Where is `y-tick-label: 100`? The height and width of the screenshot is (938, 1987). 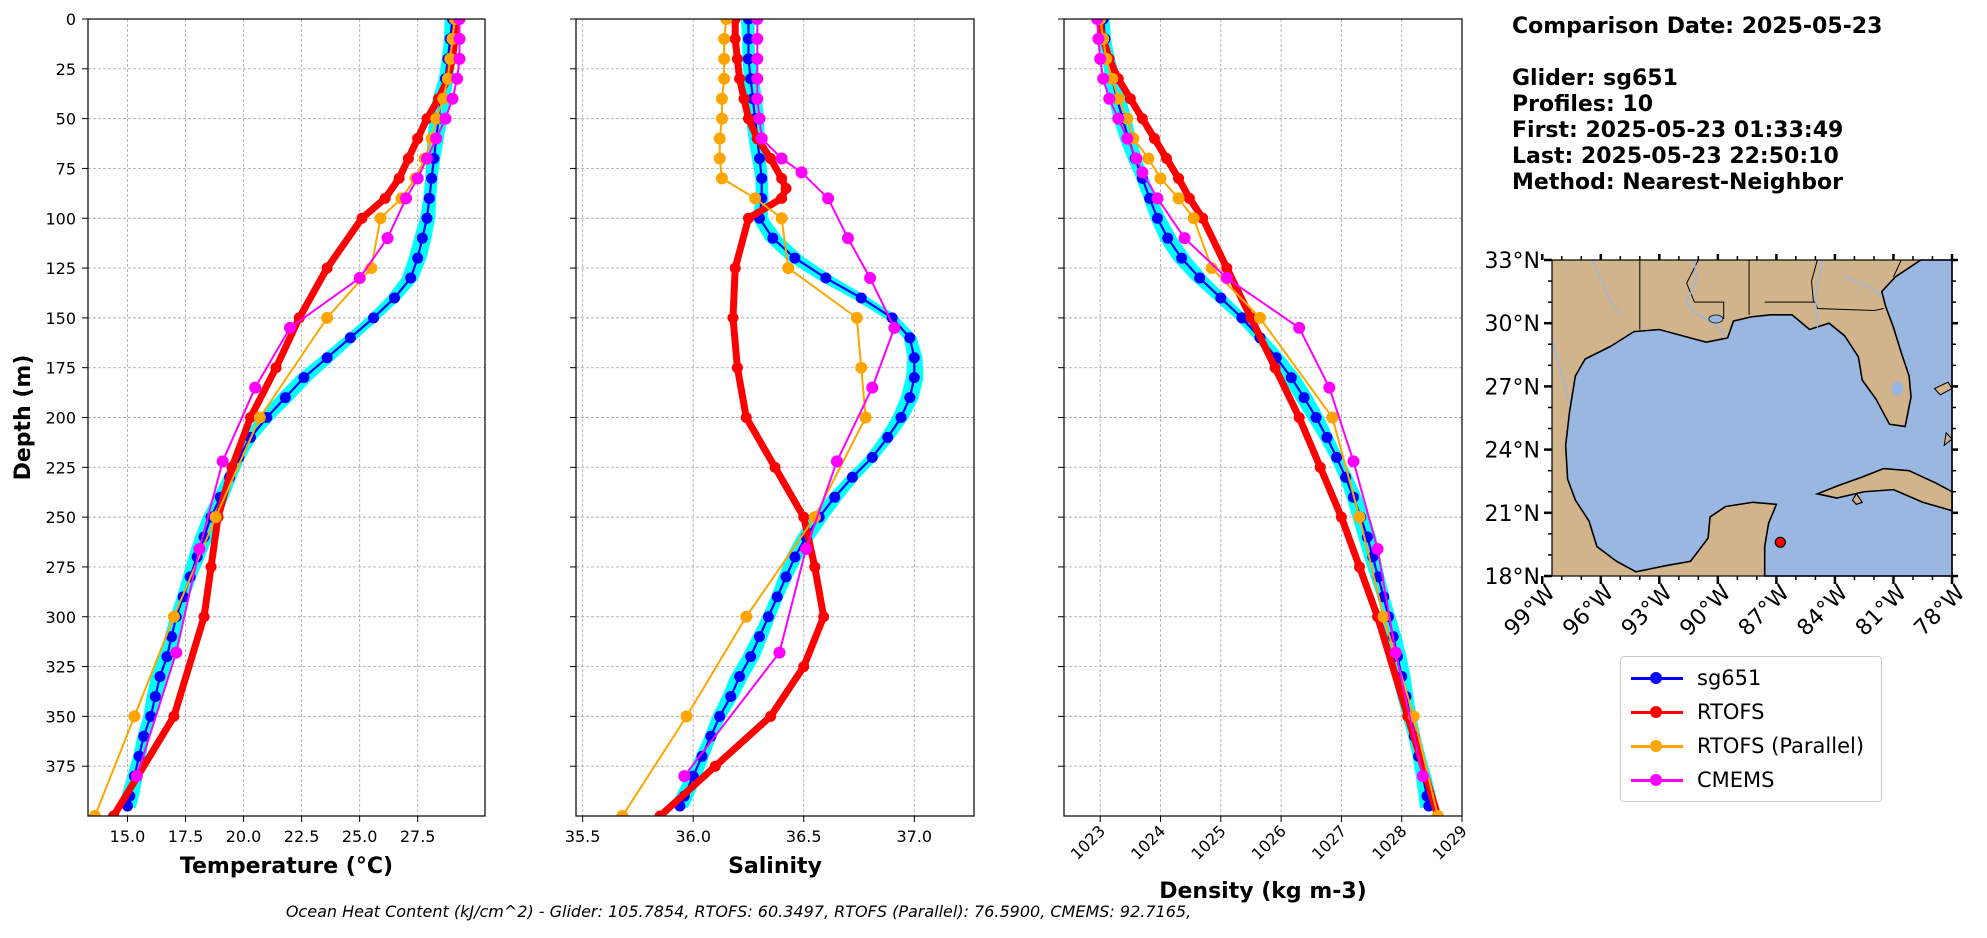 y-tick-label: 100 is located at coordinates (60, 218).